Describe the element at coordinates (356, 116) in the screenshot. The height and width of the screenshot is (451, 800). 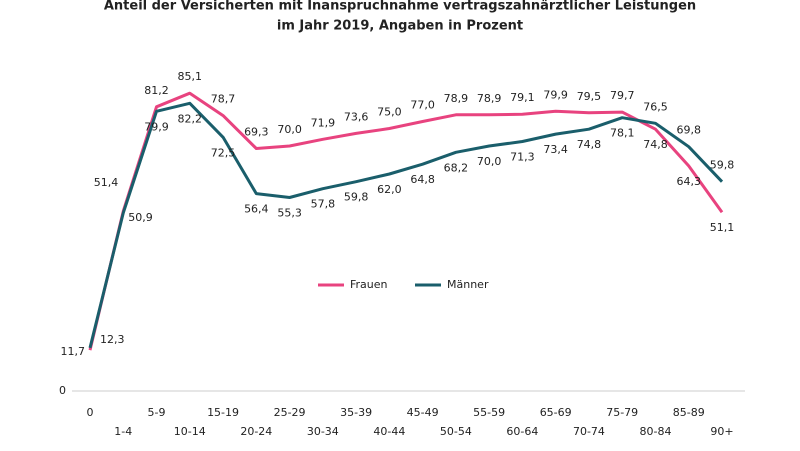
I see `data-label: 73,6` at that location.